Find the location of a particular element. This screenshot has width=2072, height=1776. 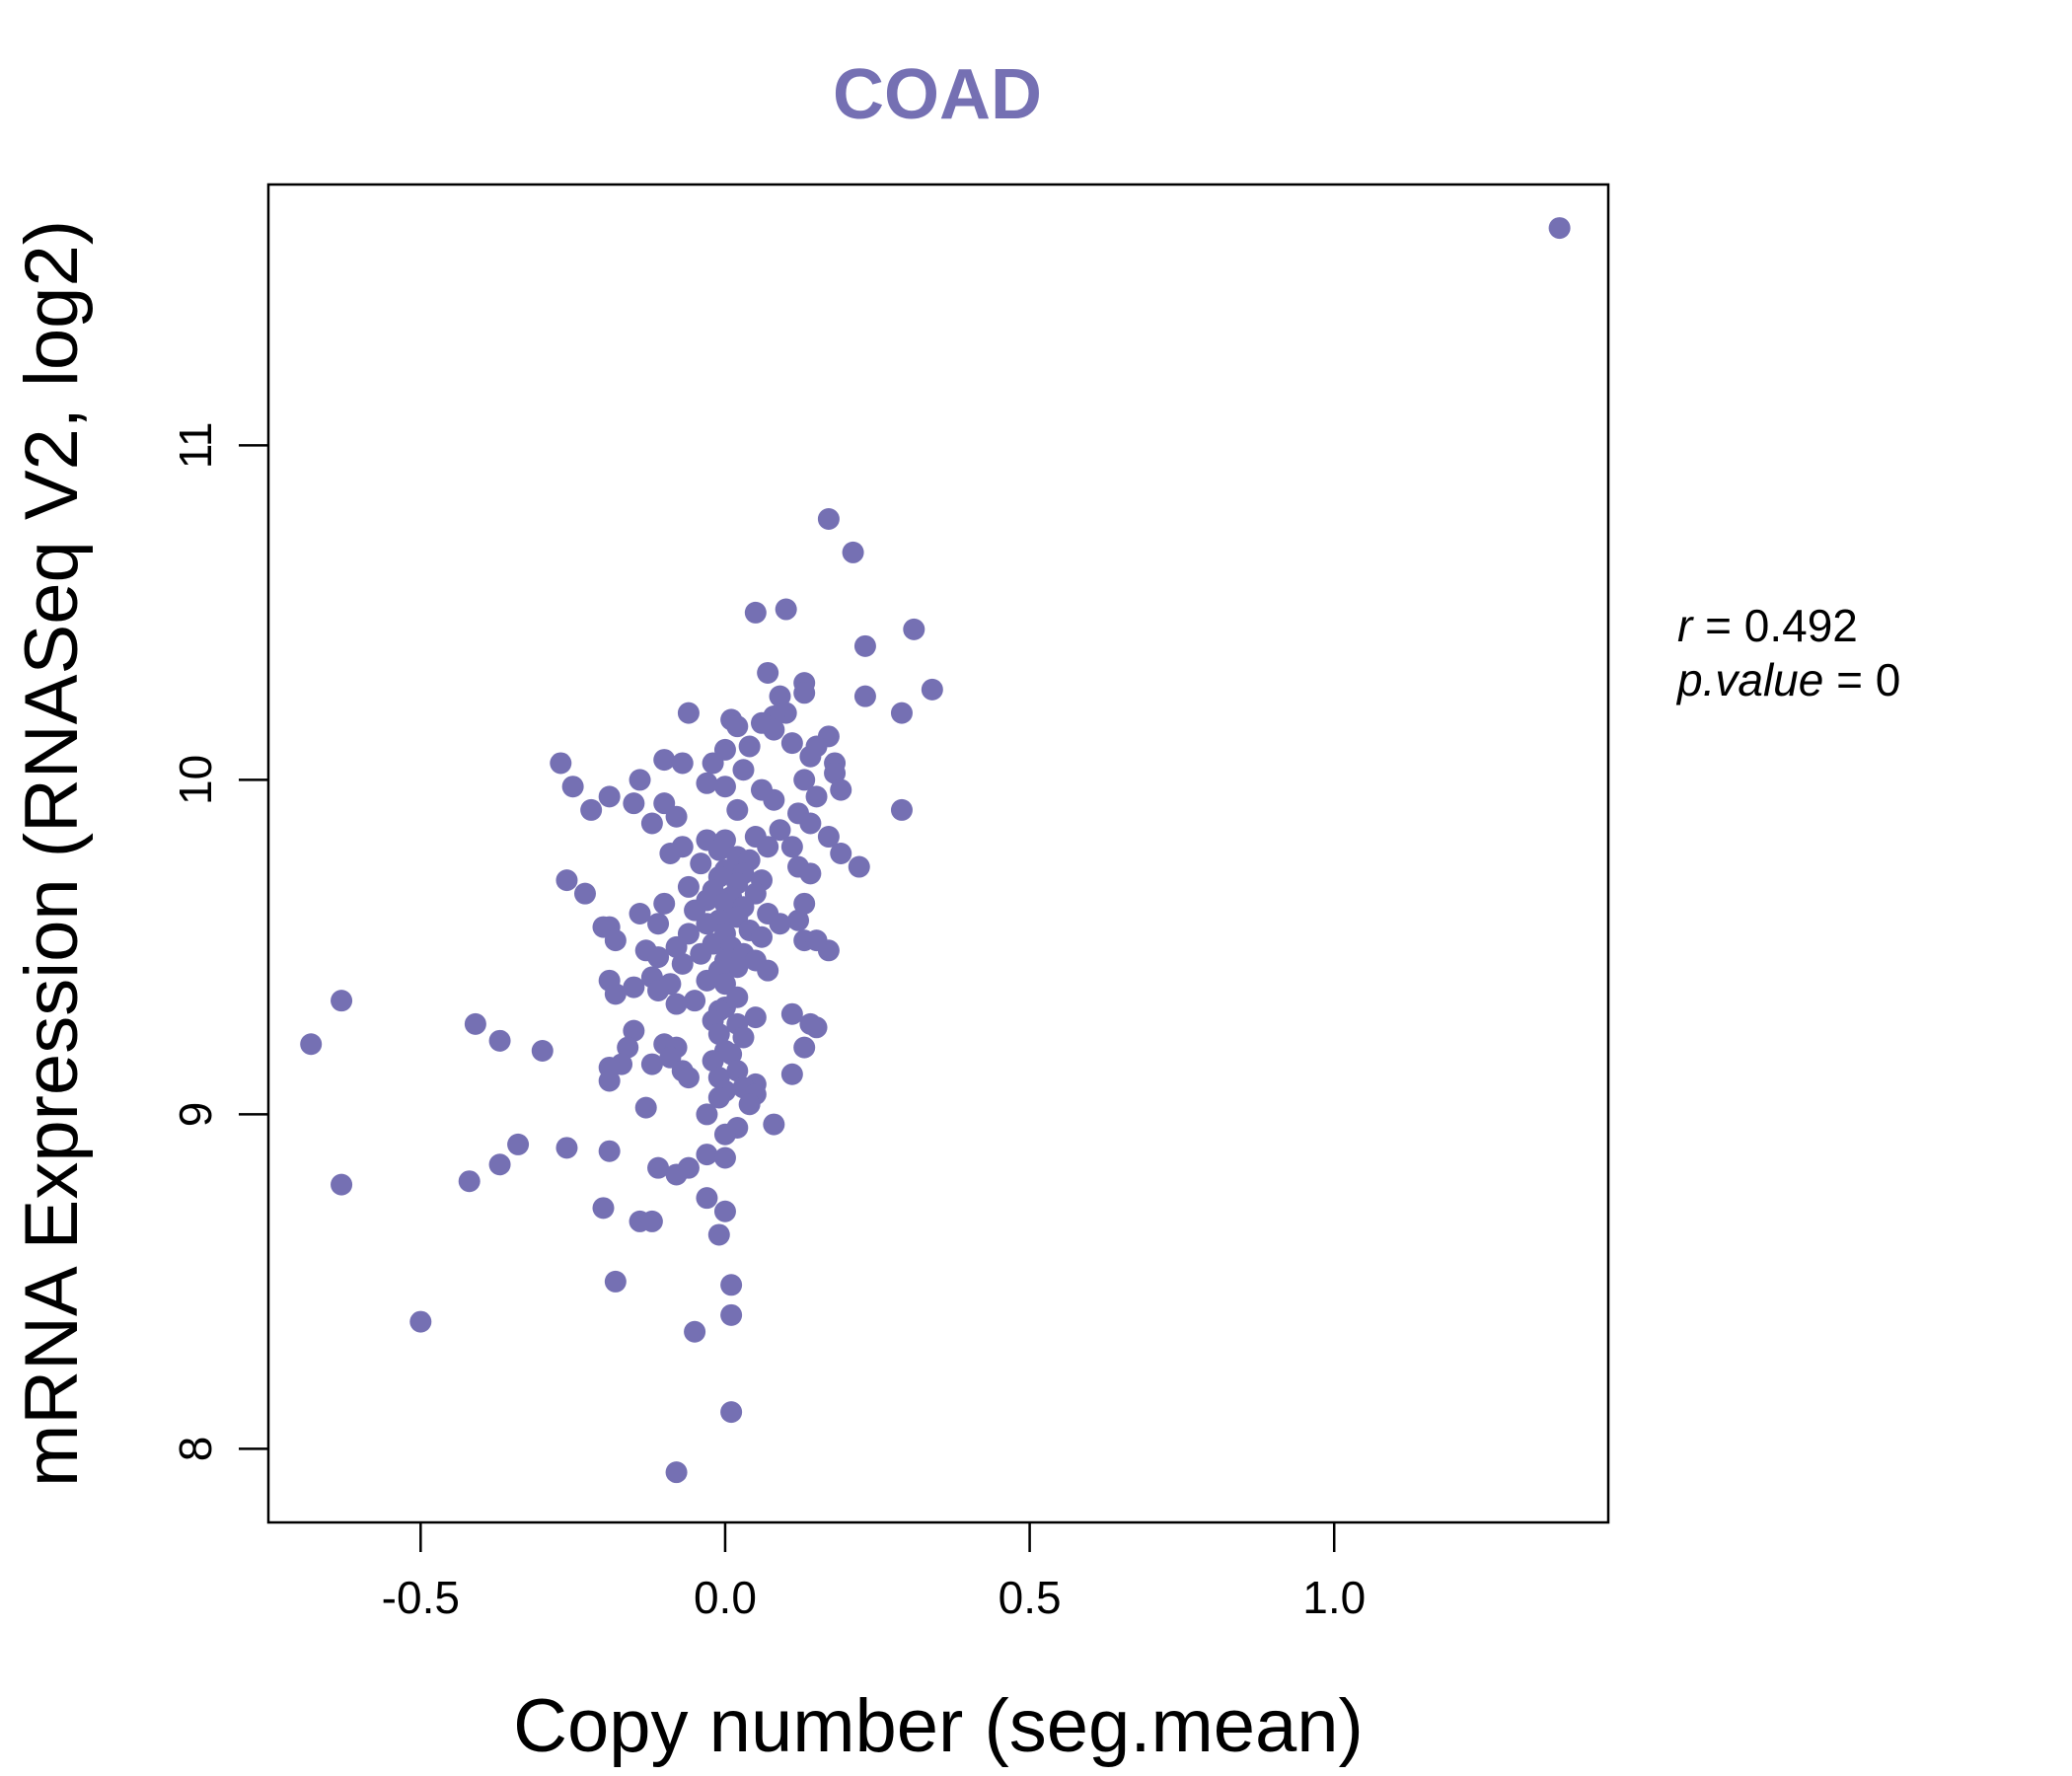

chart-title: COAD is located at coordinates (938, 94).